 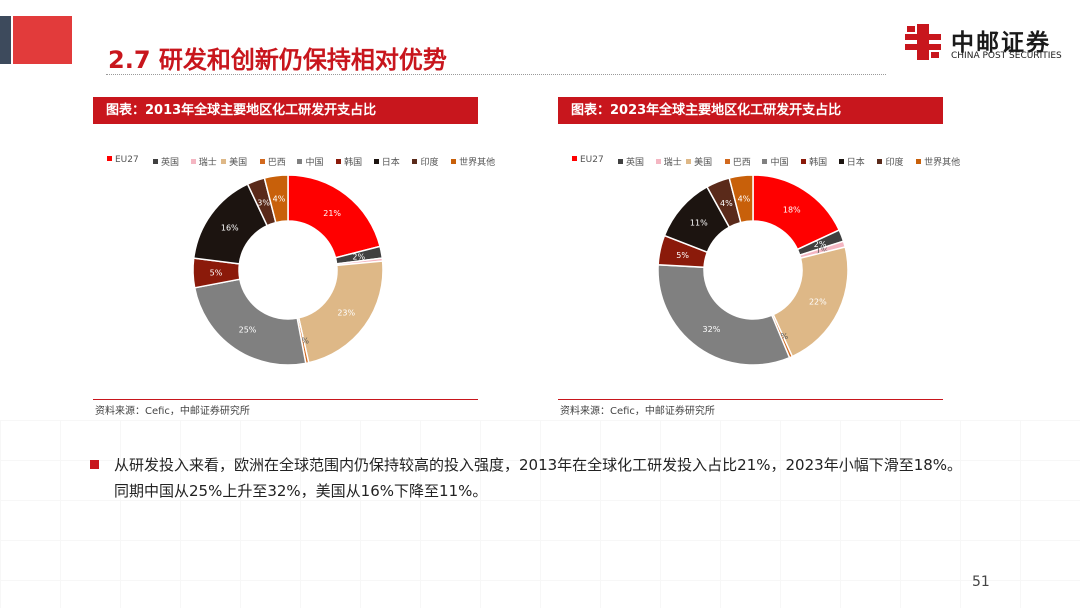 I want to click on legend-2023: EU27 英国 瑞士 美国 巴西 中国 韩国 日本 印度 世界其他, so click(x=766, y=162).